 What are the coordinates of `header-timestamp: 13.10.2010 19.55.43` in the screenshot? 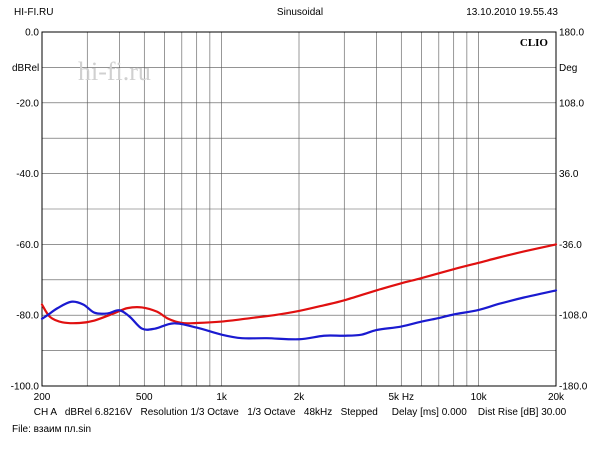 It's located at (512, 12).